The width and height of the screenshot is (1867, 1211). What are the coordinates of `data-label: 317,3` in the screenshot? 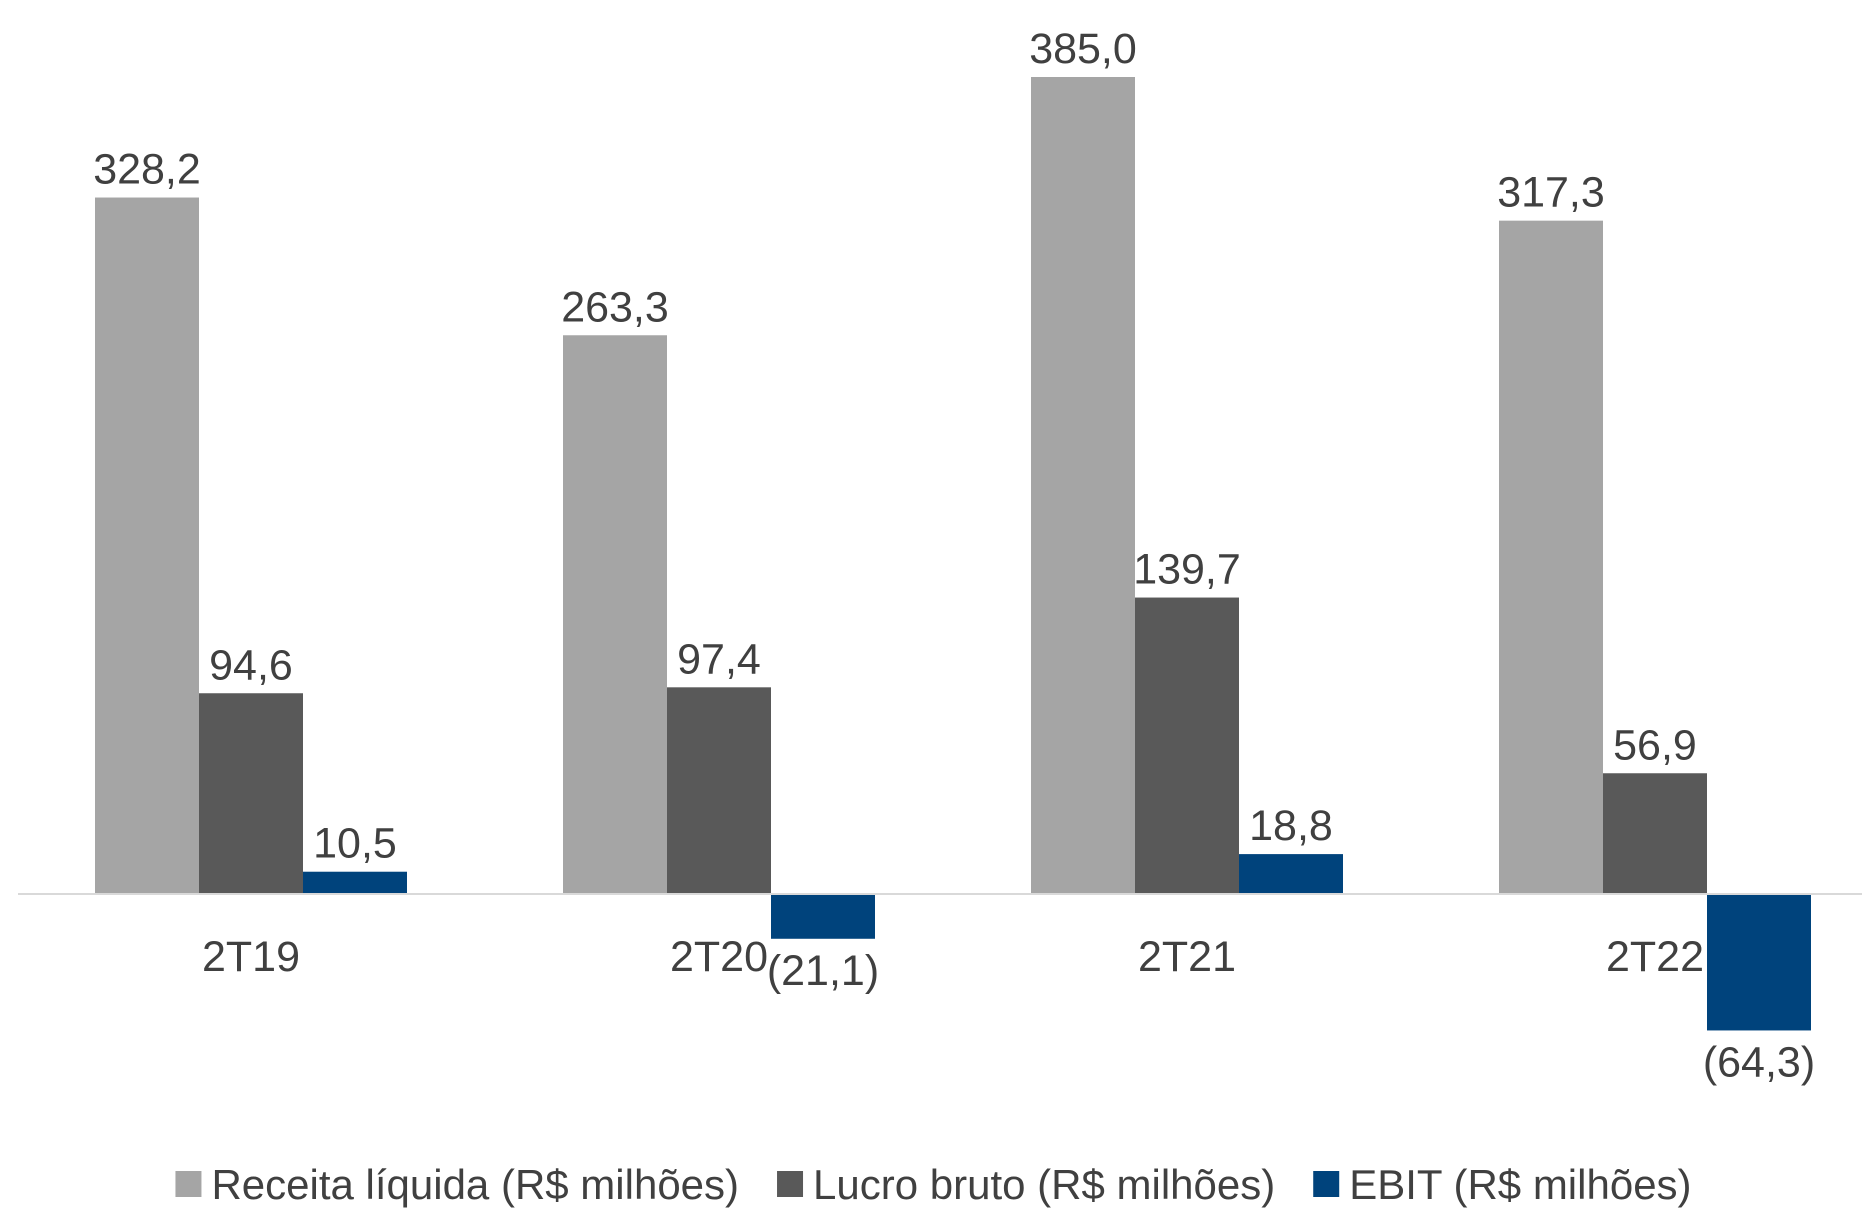 It's located at (1551, 193).